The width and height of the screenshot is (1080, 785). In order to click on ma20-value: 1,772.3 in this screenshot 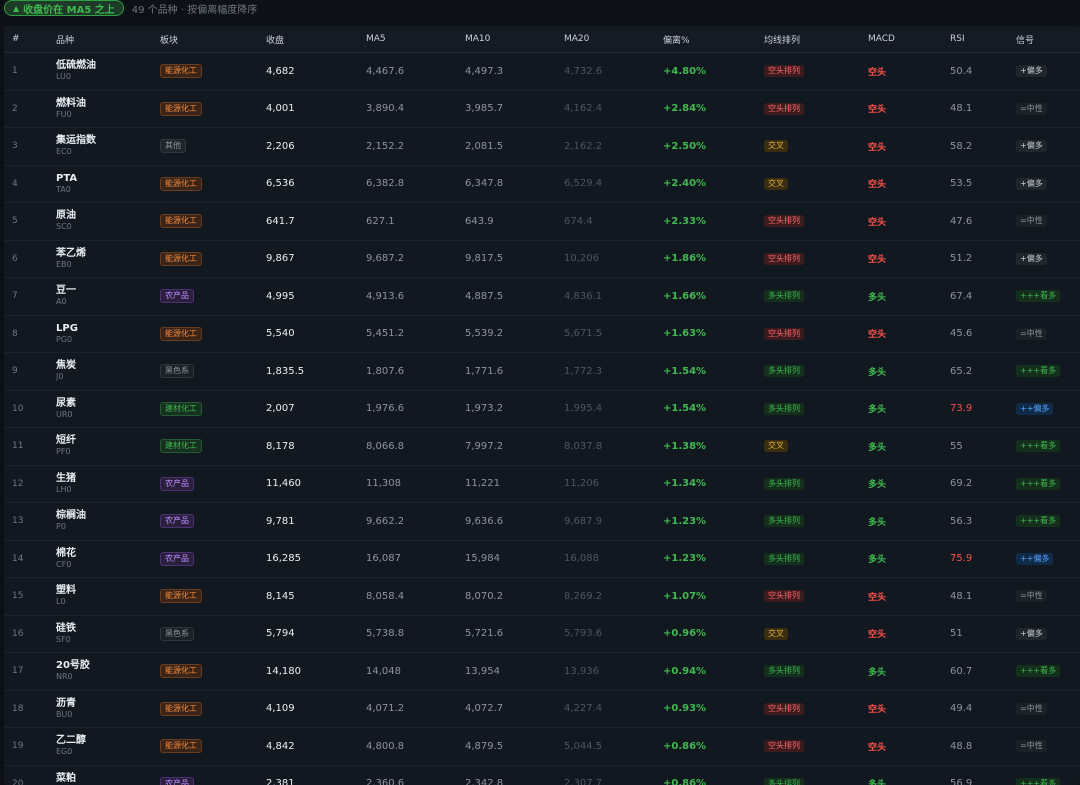, I will do `click(613, 371)`.